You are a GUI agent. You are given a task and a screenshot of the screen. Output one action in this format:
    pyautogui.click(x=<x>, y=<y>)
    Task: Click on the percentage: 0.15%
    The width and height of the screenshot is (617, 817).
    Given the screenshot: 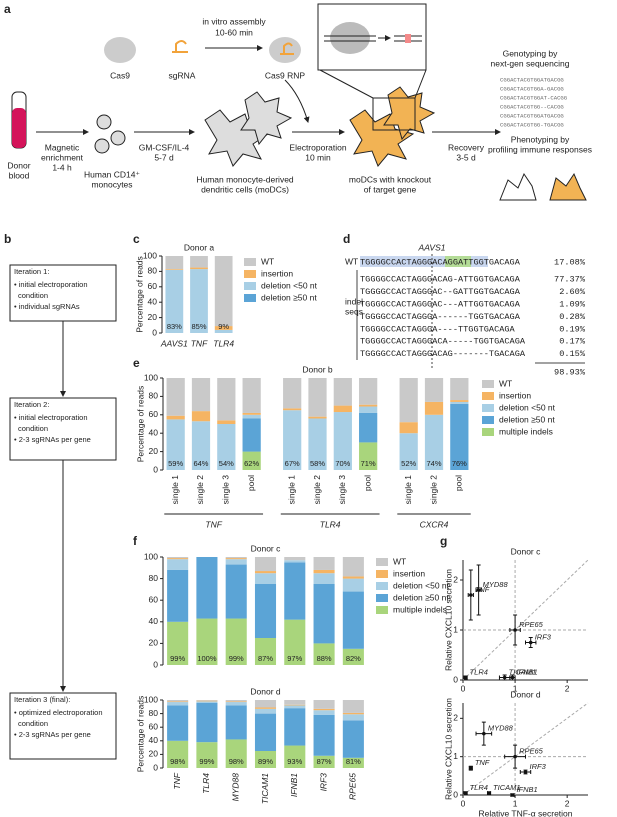 What is the action you would take?
    pyautogui.click(x=572, y=354)
    